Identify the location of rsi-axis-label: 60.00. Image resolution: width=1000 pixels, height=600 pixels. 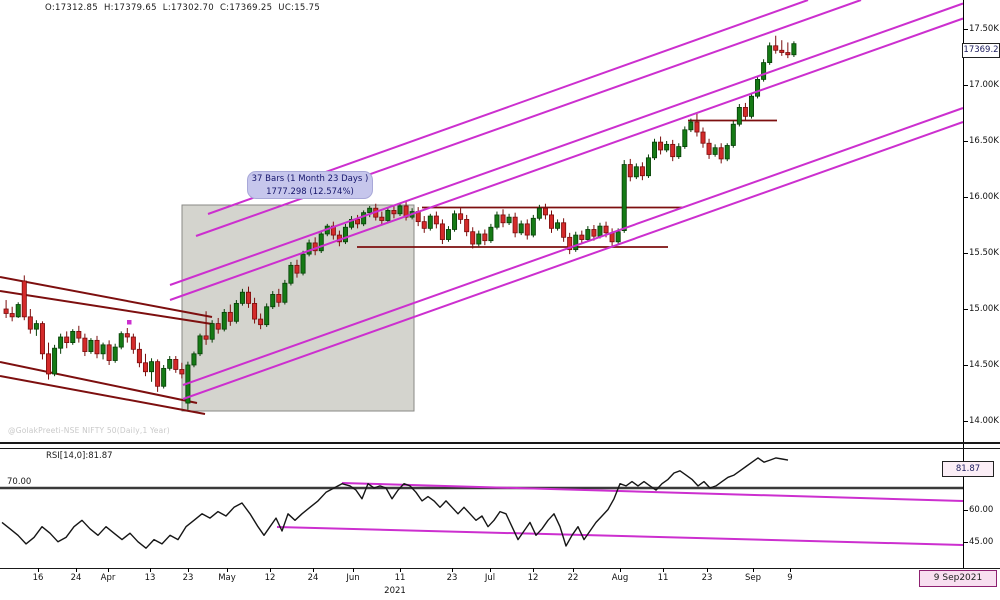
(981, 509).